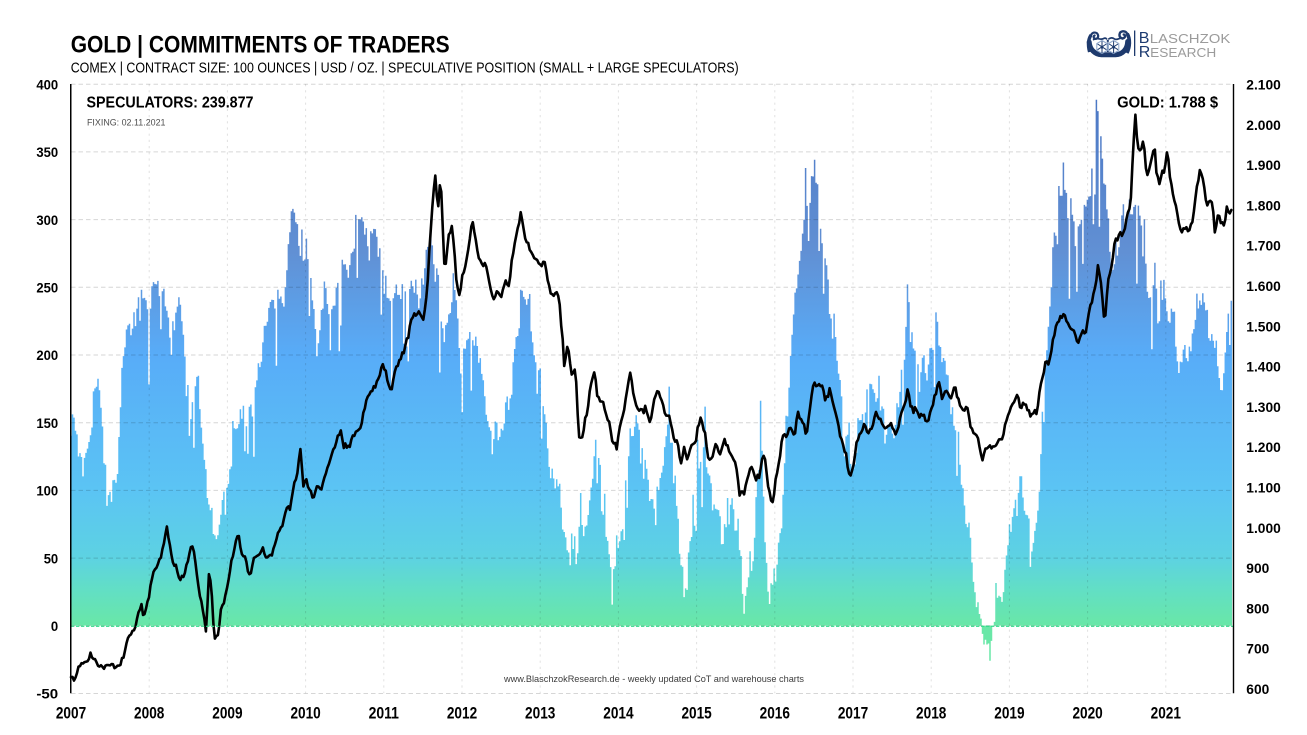 The height and width of the screenshot is (735, 1307). I want to click on svg-text: 2009, so click(227, 712).